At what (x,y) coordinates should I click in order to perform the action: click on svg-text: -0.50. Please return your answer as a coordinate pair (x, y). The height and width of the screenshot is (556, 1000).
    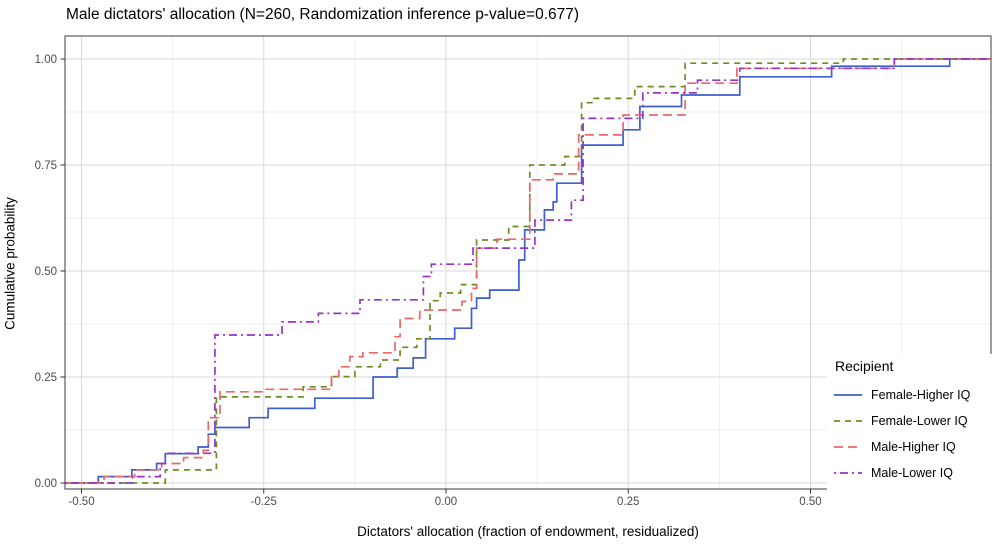
    Looking at the image, I should click on (81, 502).